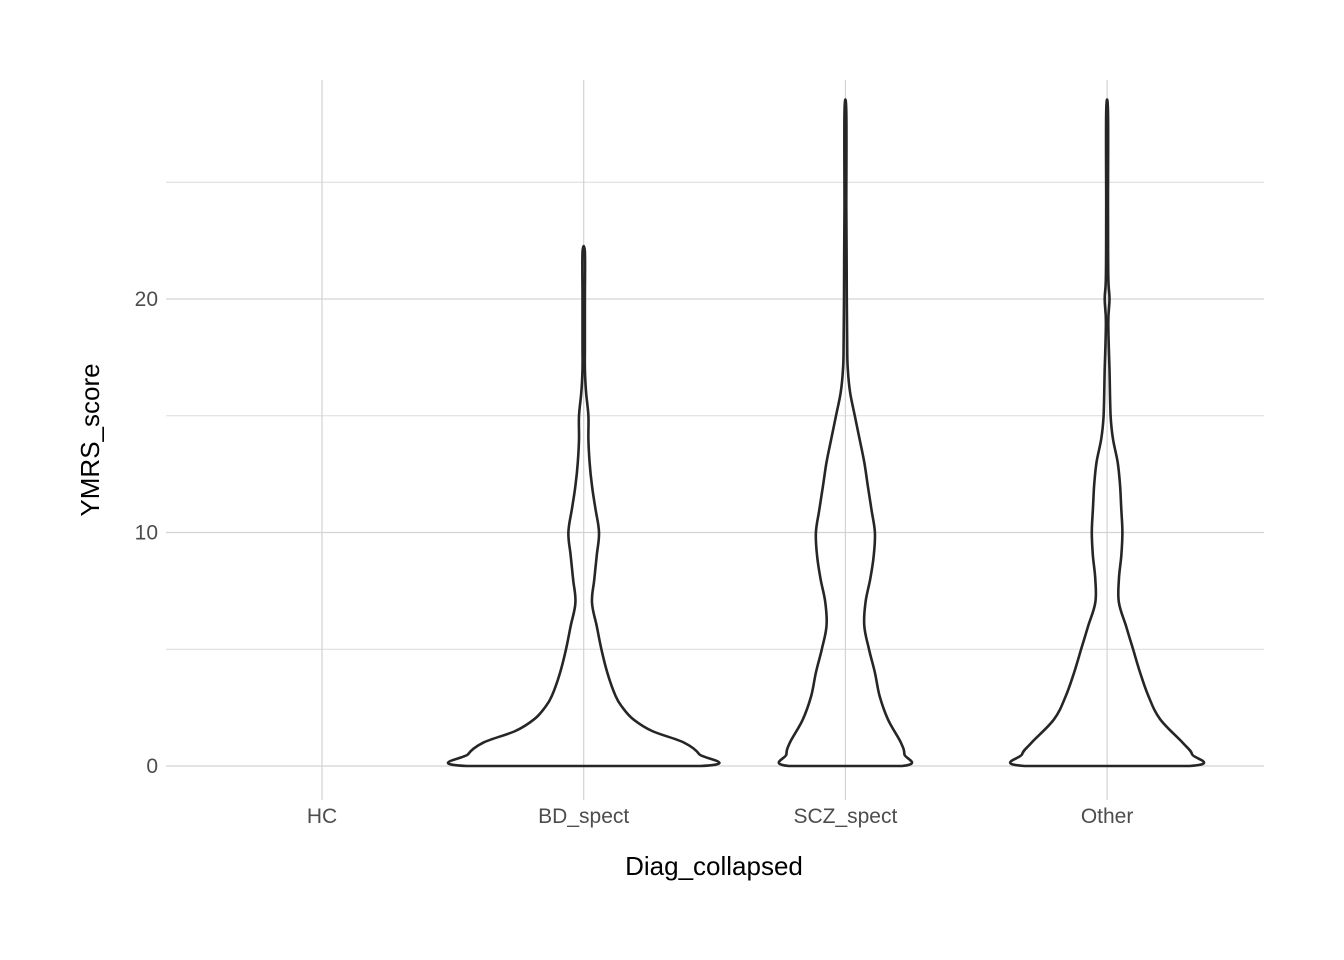  Describe the element at coordinates (845, 433) in the screenshot. I see `violin-scz-spect` at that location.